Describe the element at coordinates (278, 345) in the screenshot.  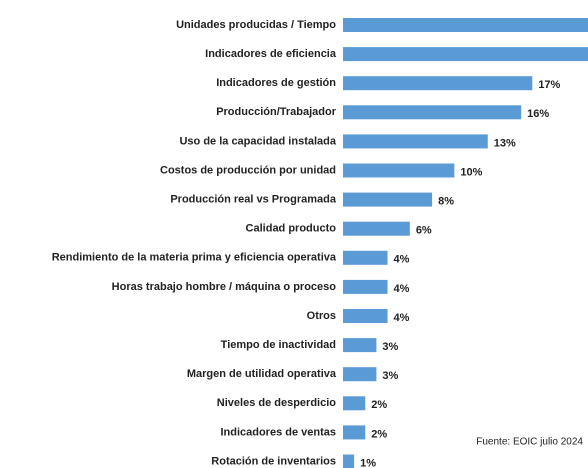
I see `category-label: Tiempo de inactividad` at that location.